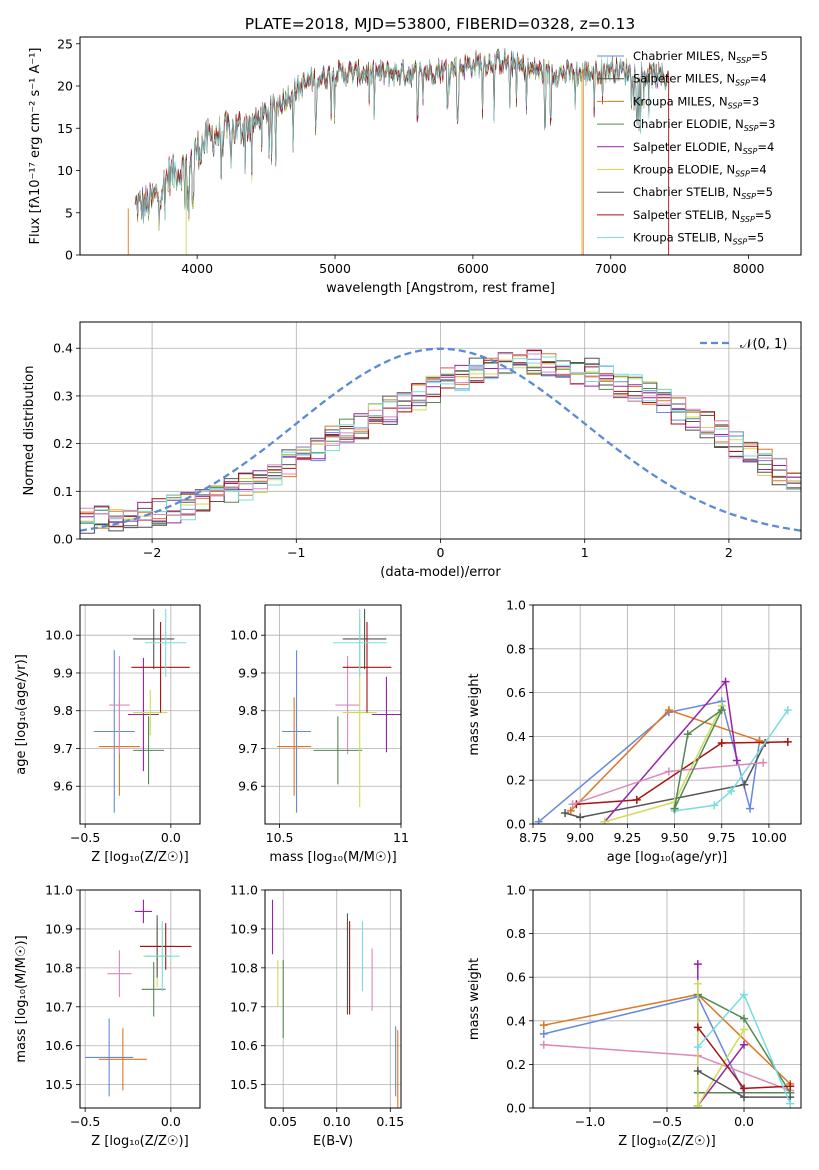 This screenshot has height=1170, width=819. What do you see at coordinates (63, 786) in the screenshot?
I see `y-tick-label: 9.6` at bounding box center [63, 786].